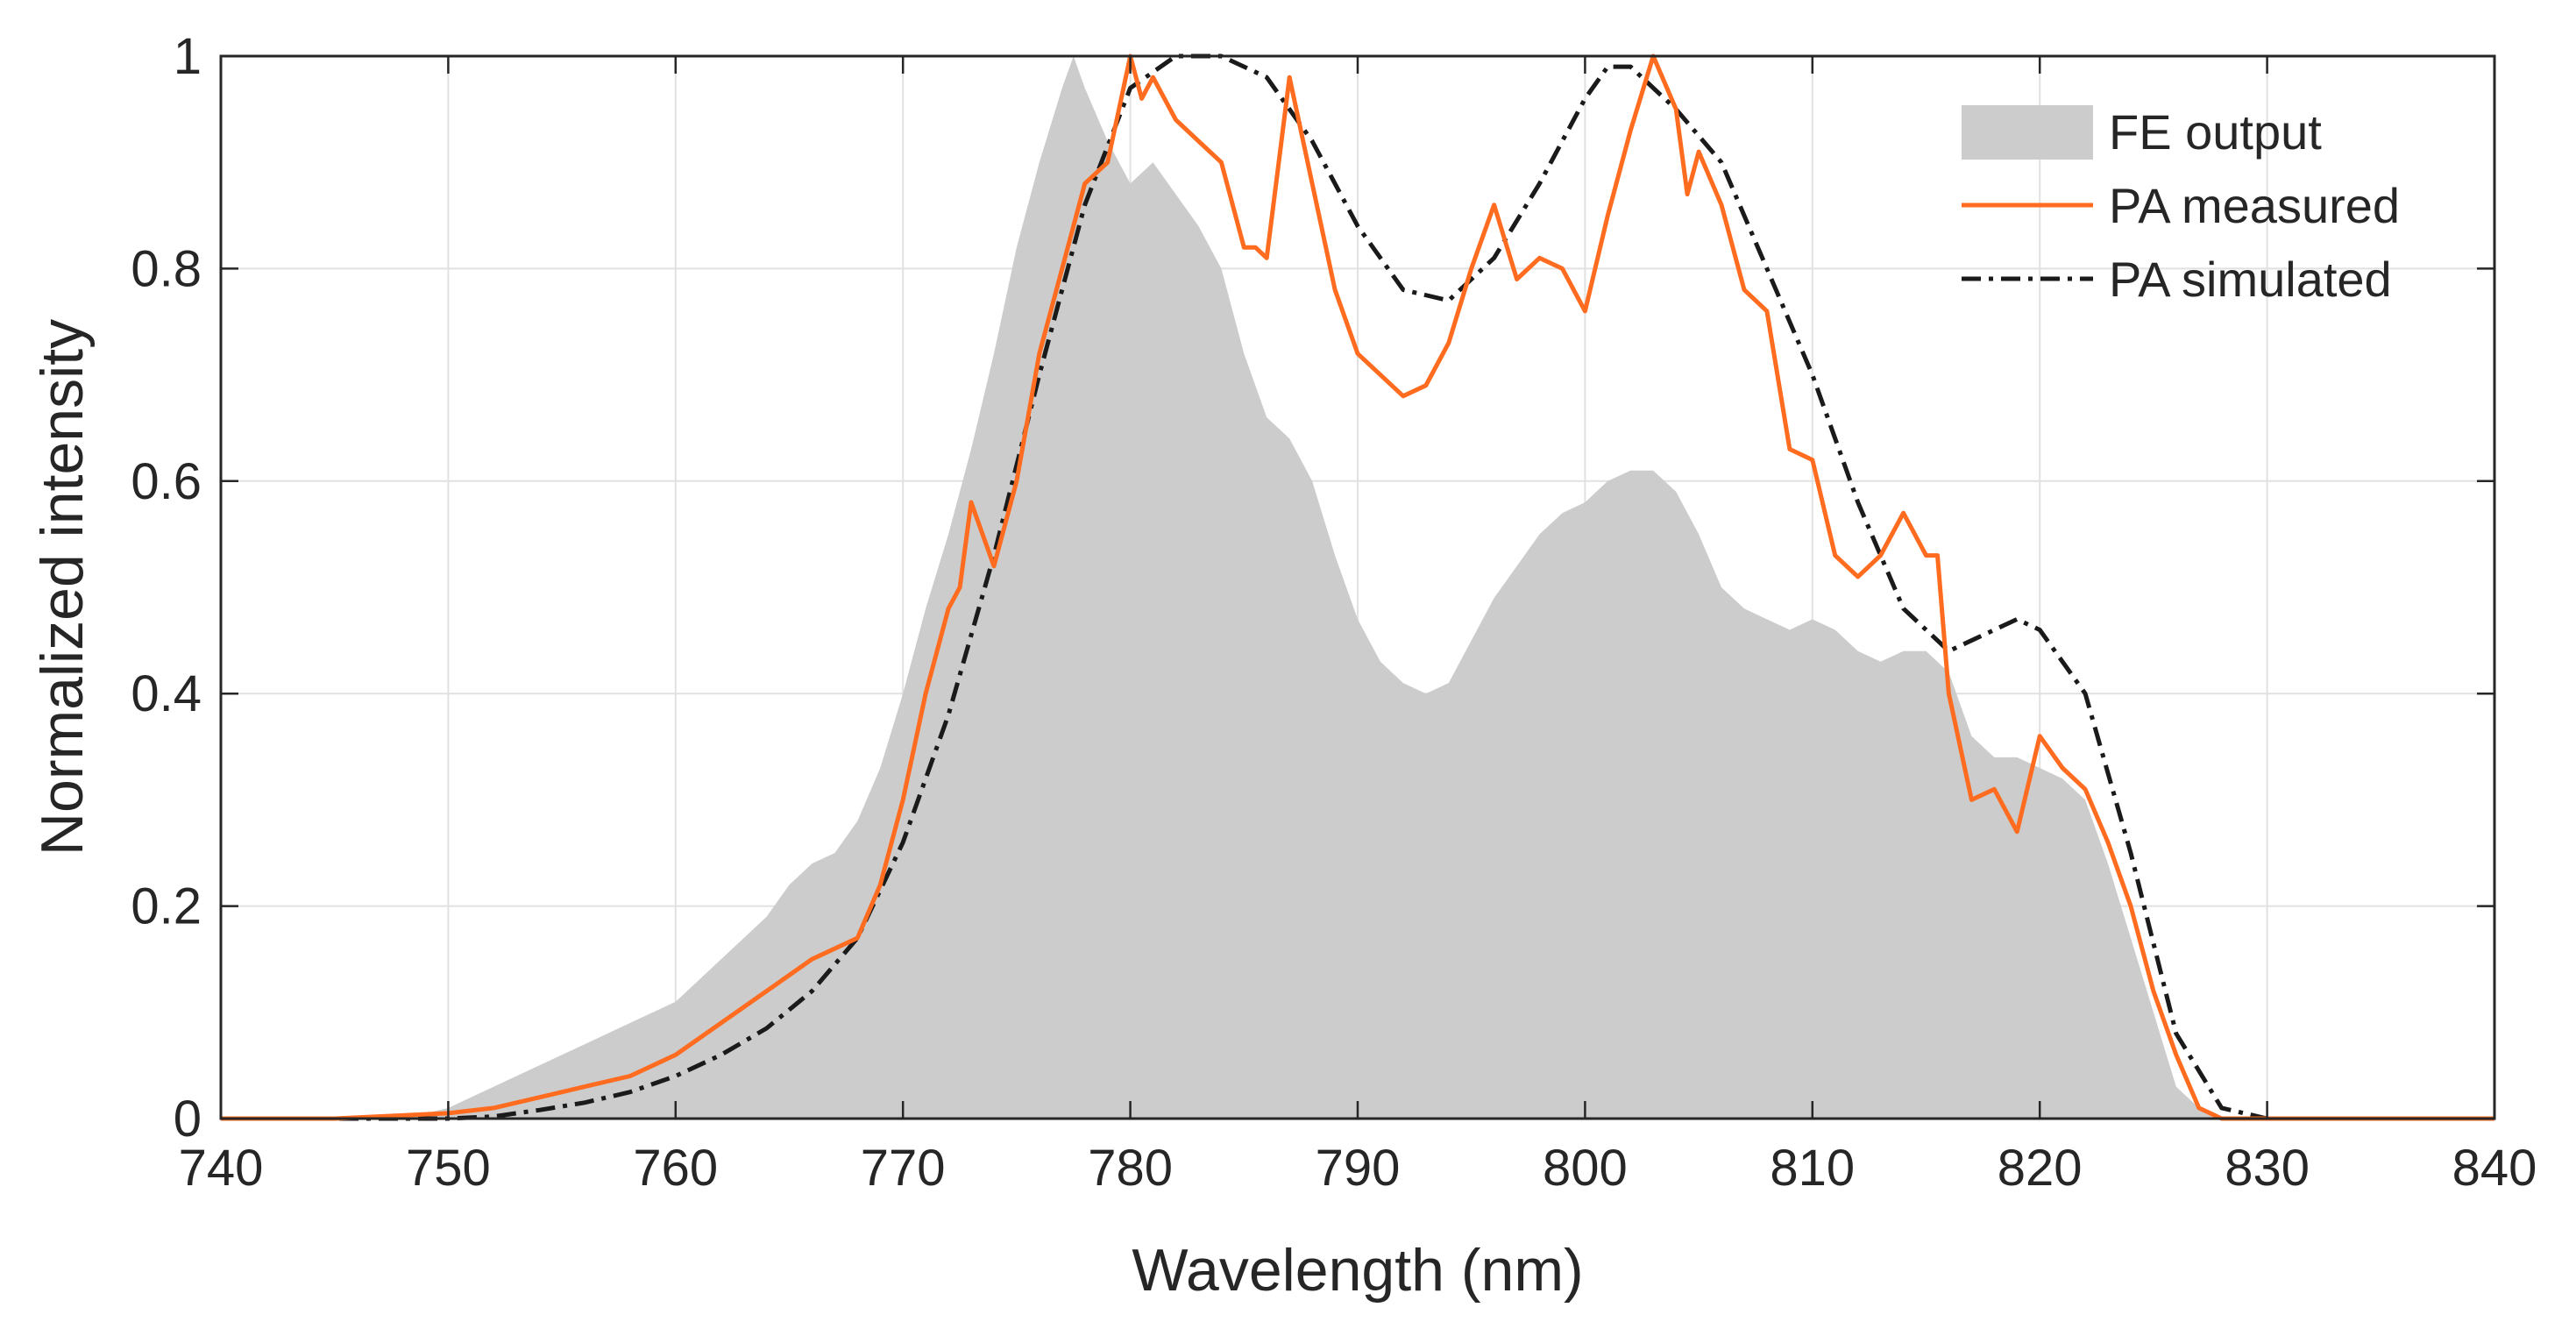 The image size is (2576, 1343). I want to click on legend-swatch-fe-output, so click(2027, 132).